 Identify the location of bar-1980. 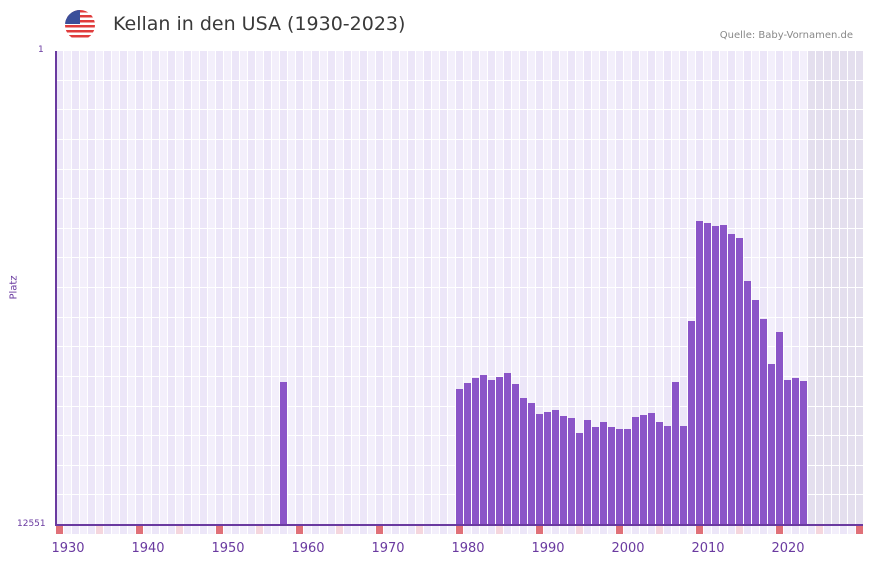
(475, 451).